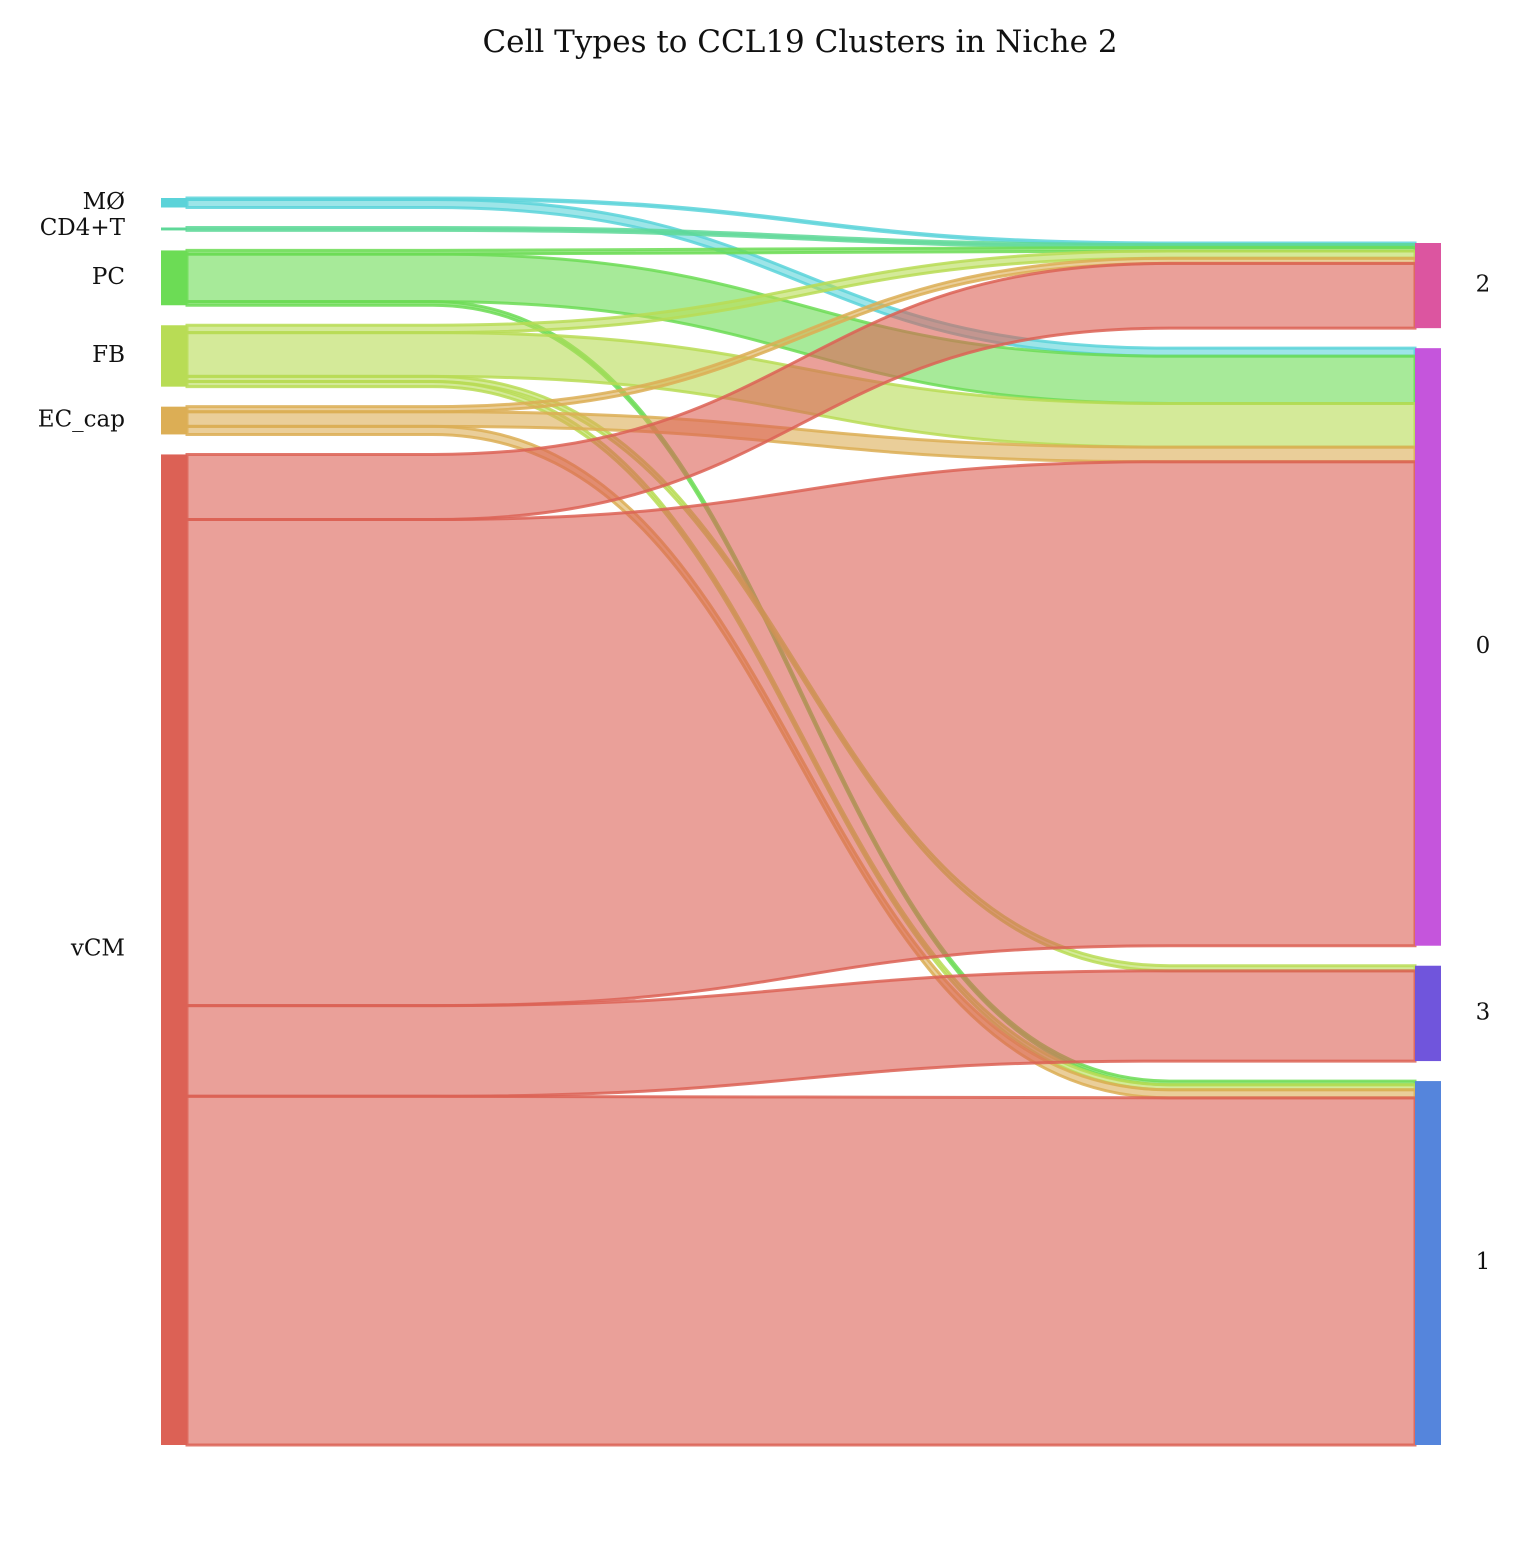  What do you see at coordinates (174, 420) in the screenshot?
I see `source-node-ECcap` at bounding box center [174, 420].